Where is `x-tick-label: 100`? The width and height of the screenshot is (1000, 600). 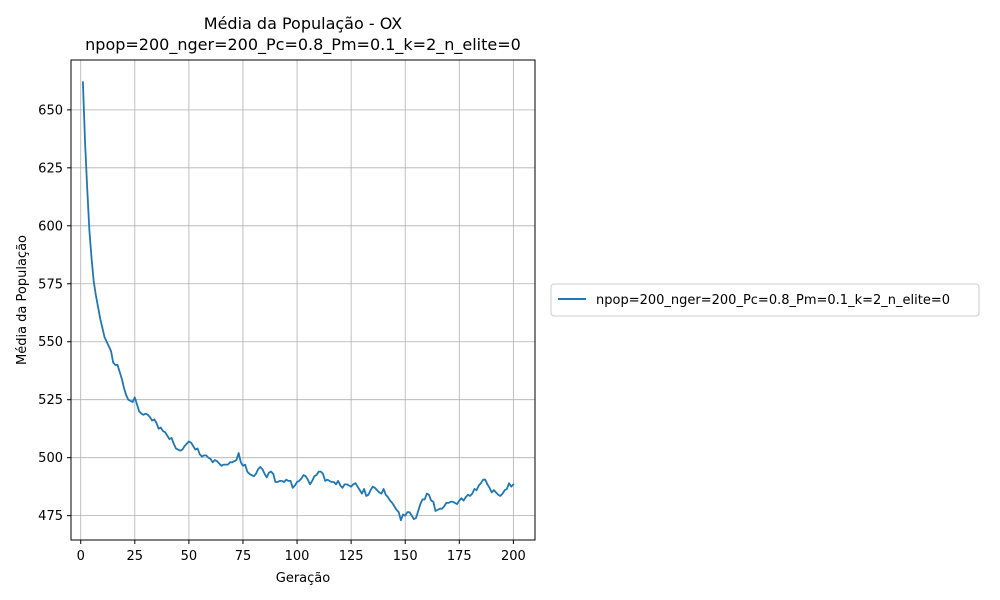
x-tick-label: 100 is located at coordinates (297, 556).